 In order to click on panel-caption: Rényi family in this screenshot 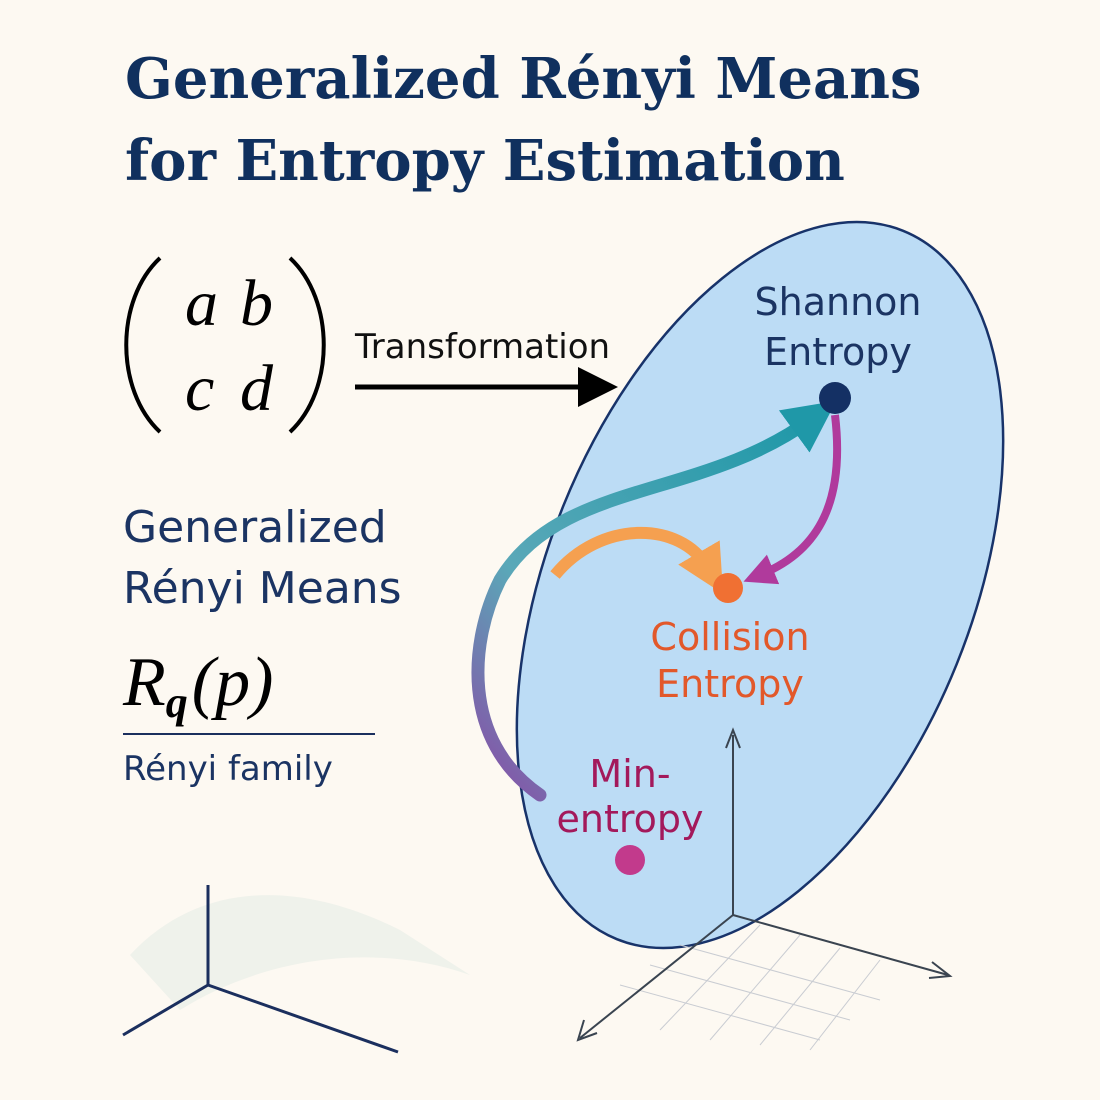, I will do `click(228, 769)`.